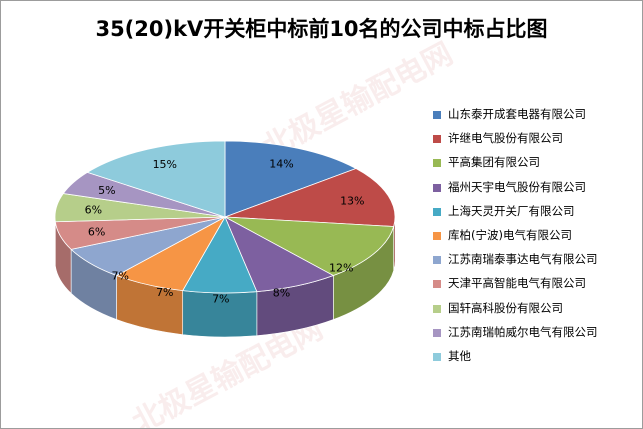 This screenshot has width=643, height=429. I want to click on legend-label: 山东泰开成套电器有限公司, so click(517, 114).